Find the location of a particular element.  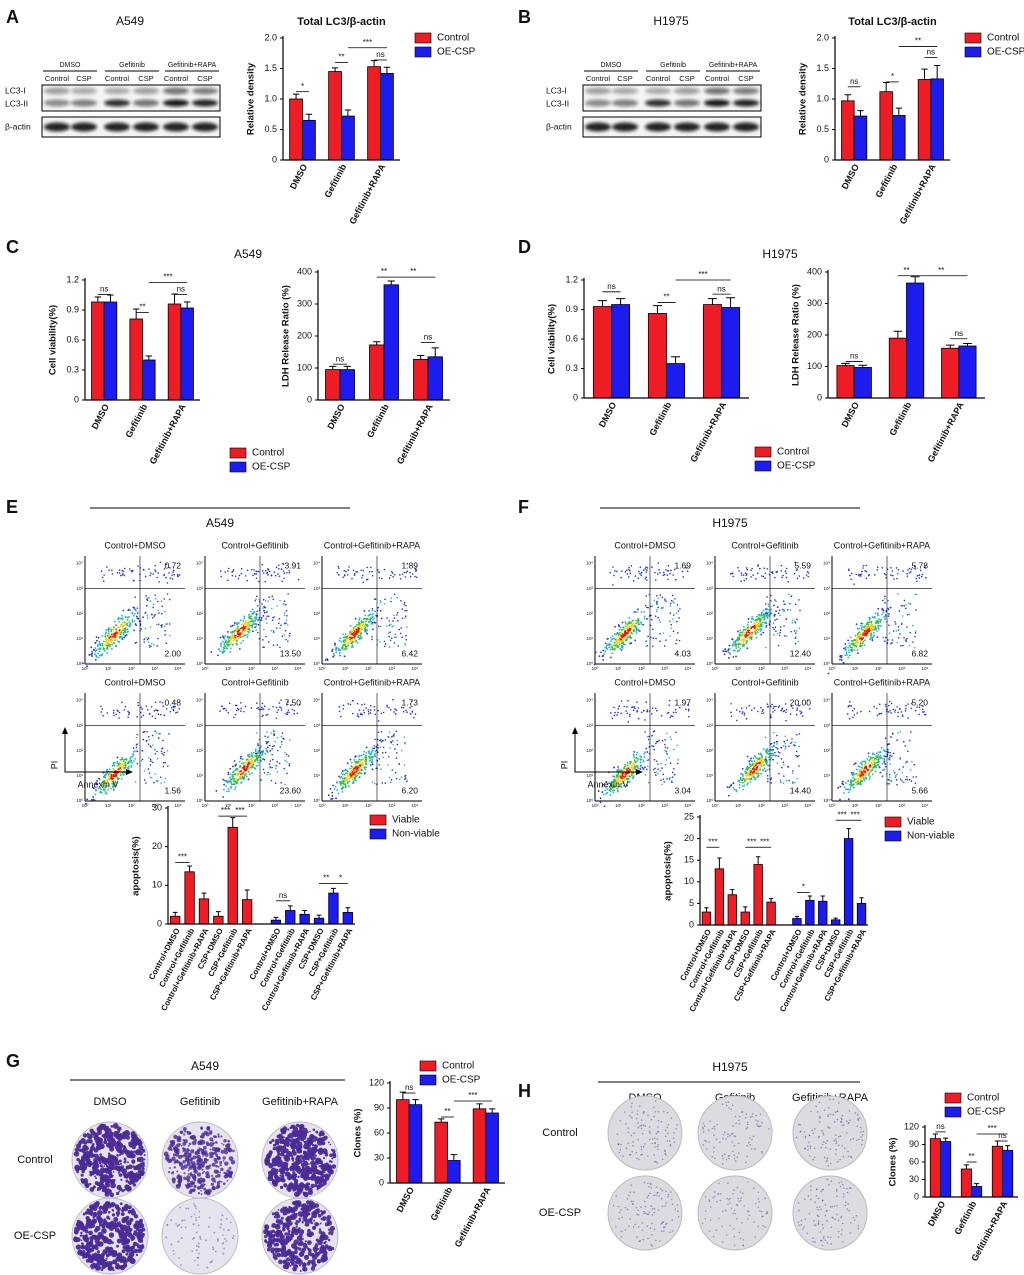

blot-band is located at coordinates (176, 127).